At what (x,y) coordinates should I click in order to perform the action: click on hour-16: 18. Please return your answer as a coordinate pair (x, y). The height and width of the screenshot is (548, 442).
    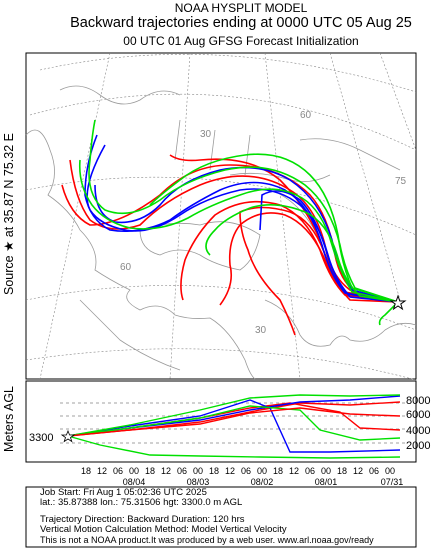
    Looking at the image, I should click on (342, 471).